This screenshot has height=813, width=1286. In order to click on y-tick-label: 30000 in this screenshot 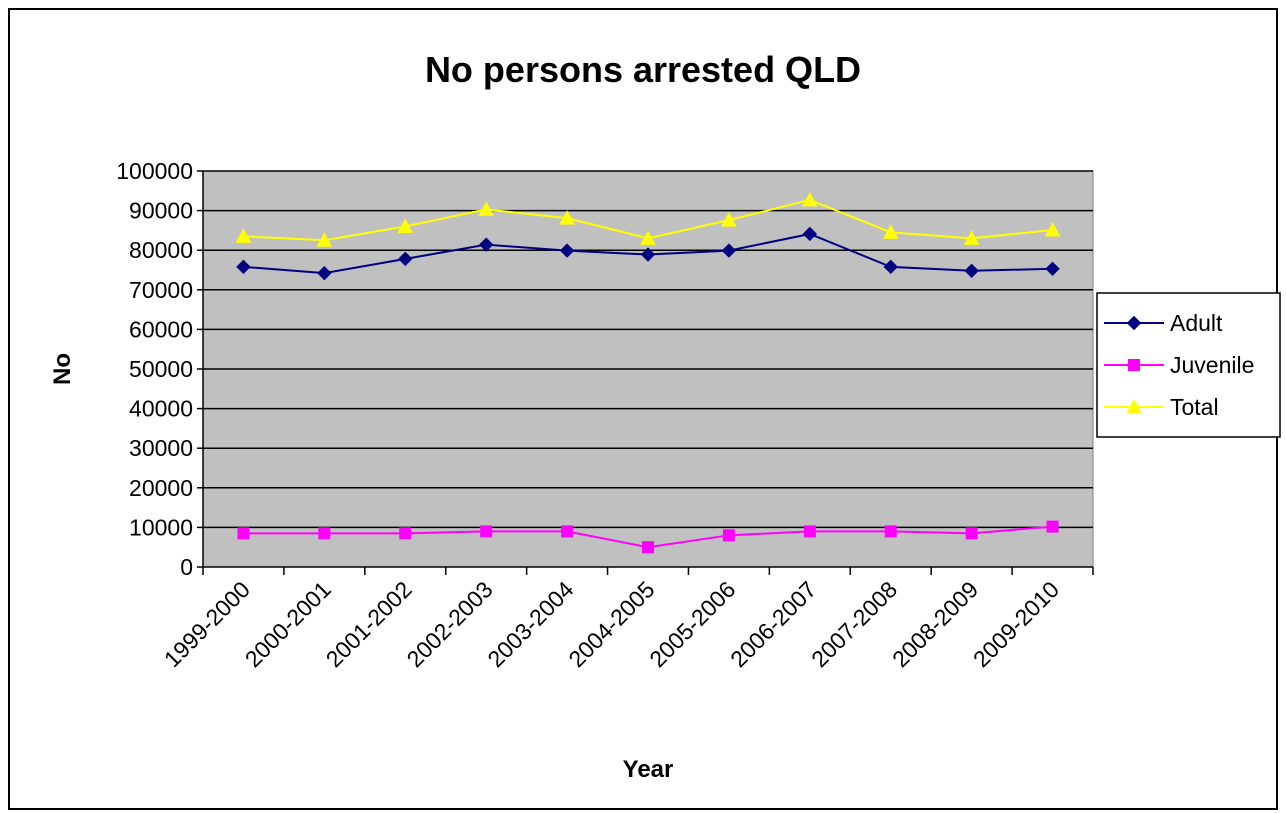, I will do `click(161, 448)`.